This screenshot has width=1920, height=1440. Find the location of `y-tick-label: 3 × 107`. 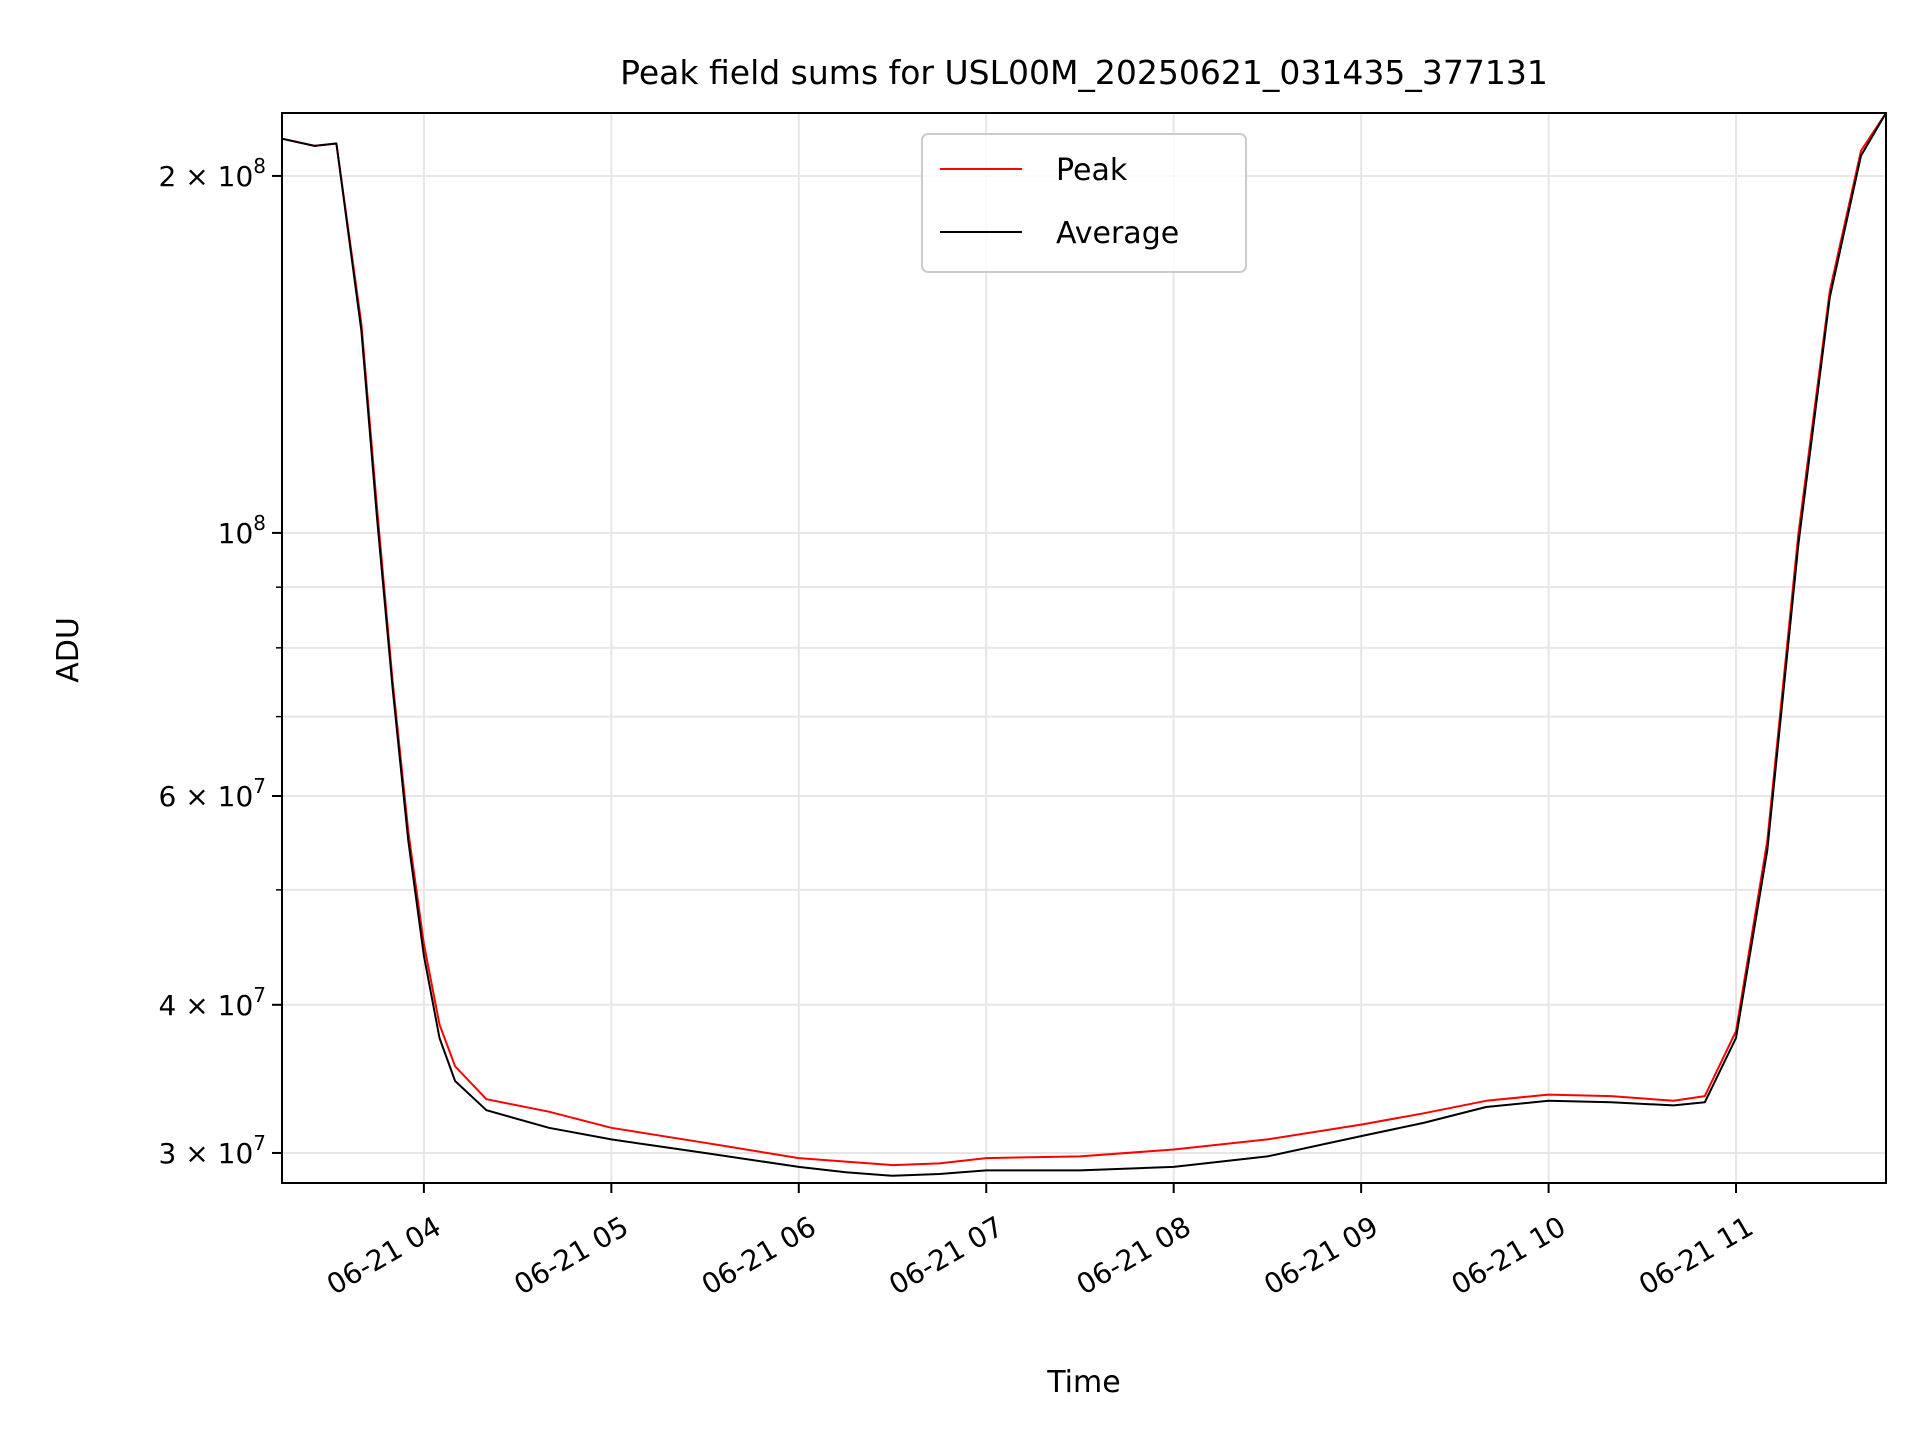

y-tick-label: 3 × 107 is located at coordinates (212, 1150).